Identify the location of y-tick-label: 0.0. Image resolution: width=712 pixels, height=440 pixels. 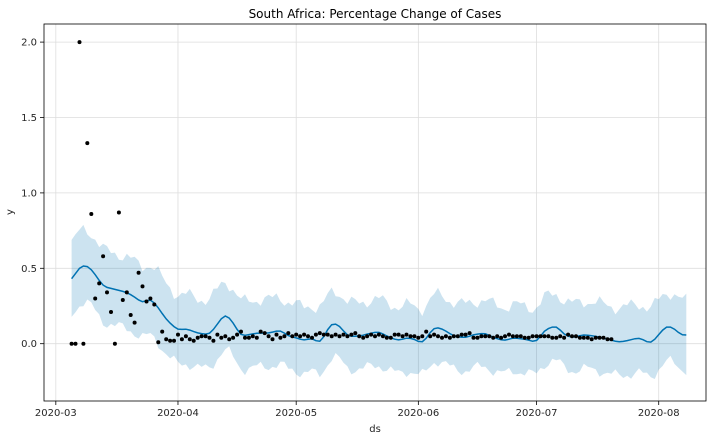
(29, 344).